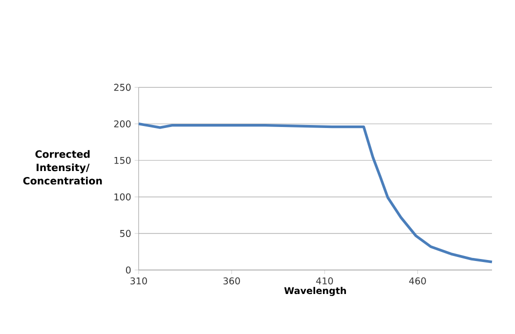 The image size is (515, 334). Describe the element at coordinates (138, 280) in the screenshot. I see `x-tick-label: 310` at that location.